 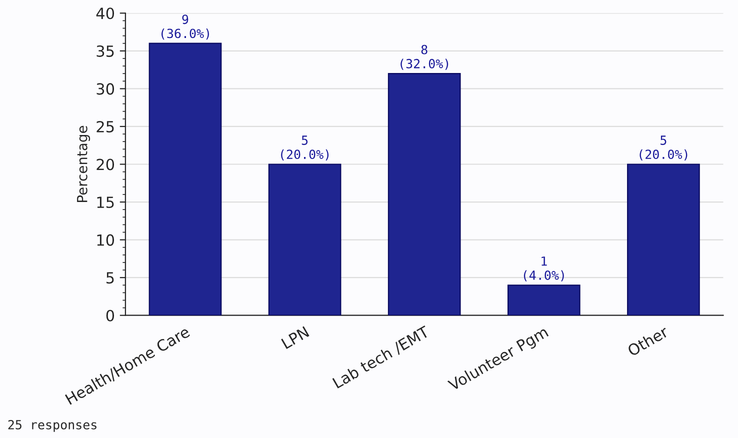 I want to click on y-tick-label: 5, so click(x=110, y=278).